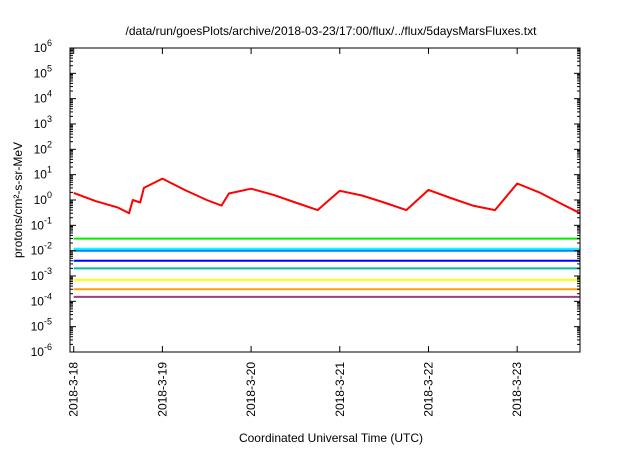 This screenshot has height=453, width=640. I want to click on y-tick-label: 10⁶, so click(43, 46).